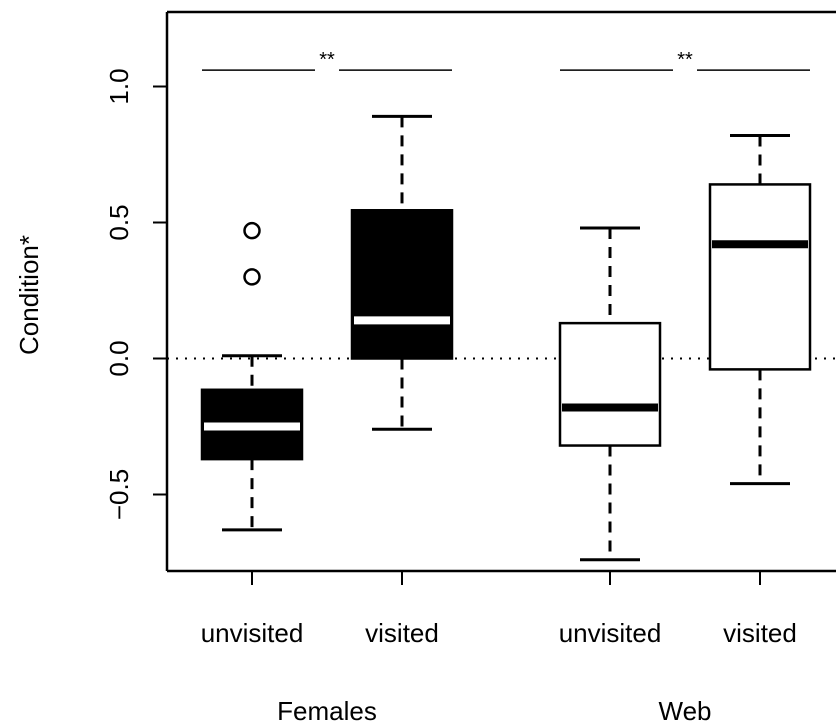 This screenshot has height=727, width=836. I want to click on y-axis-title: Condition*, so click(29, 295).